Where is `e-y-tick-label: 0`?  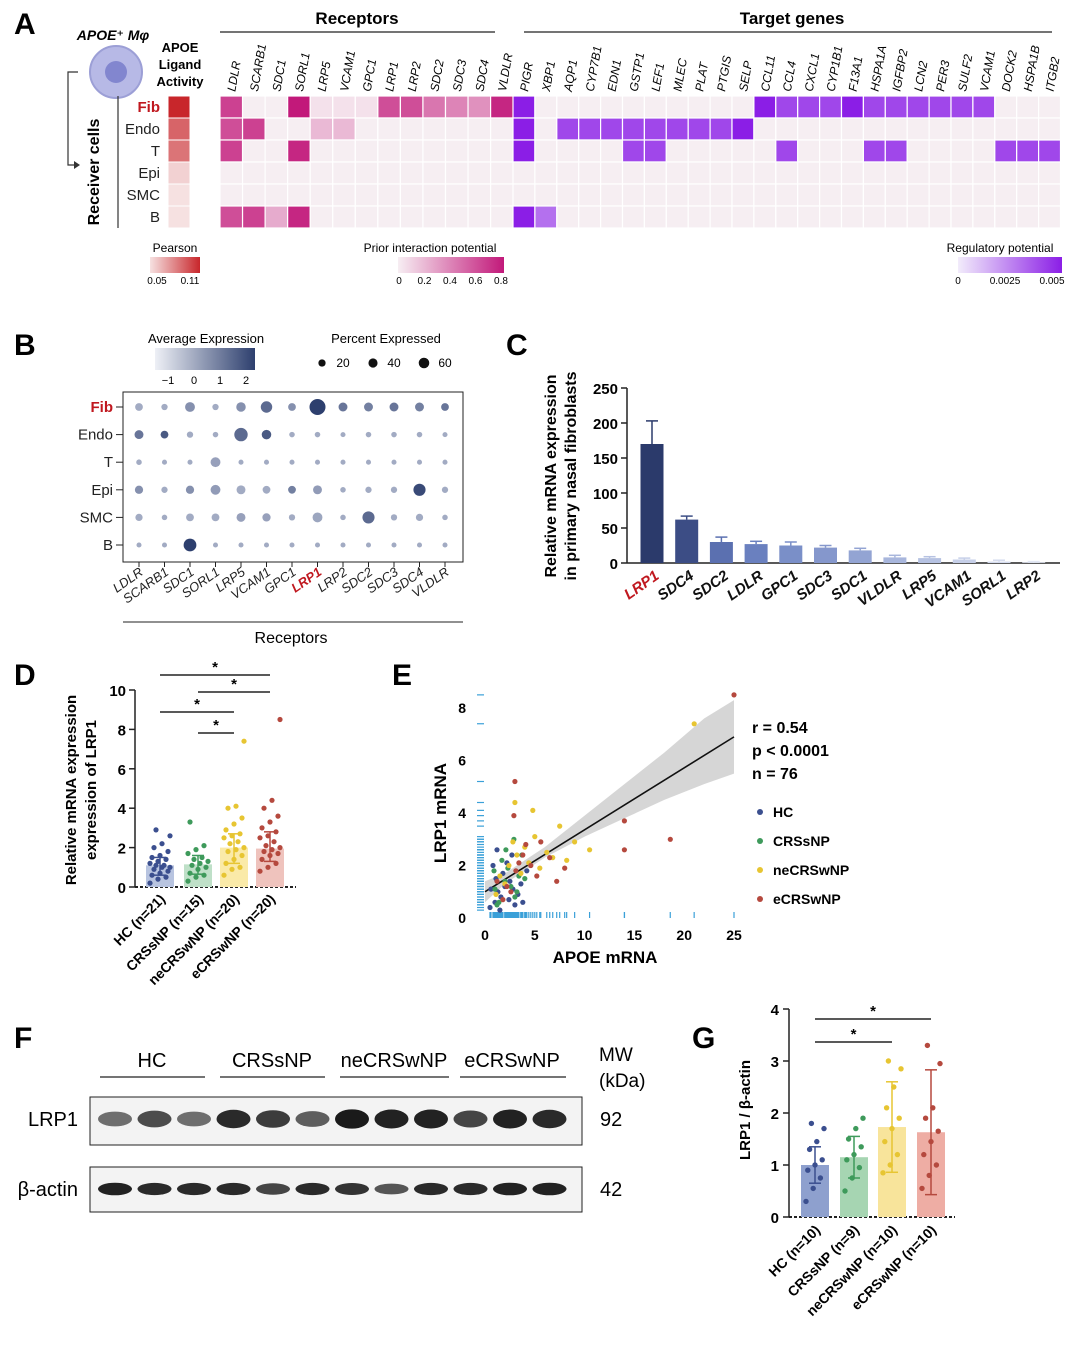 e-y-tick-label: 0 is located at coordinates (462, 918).